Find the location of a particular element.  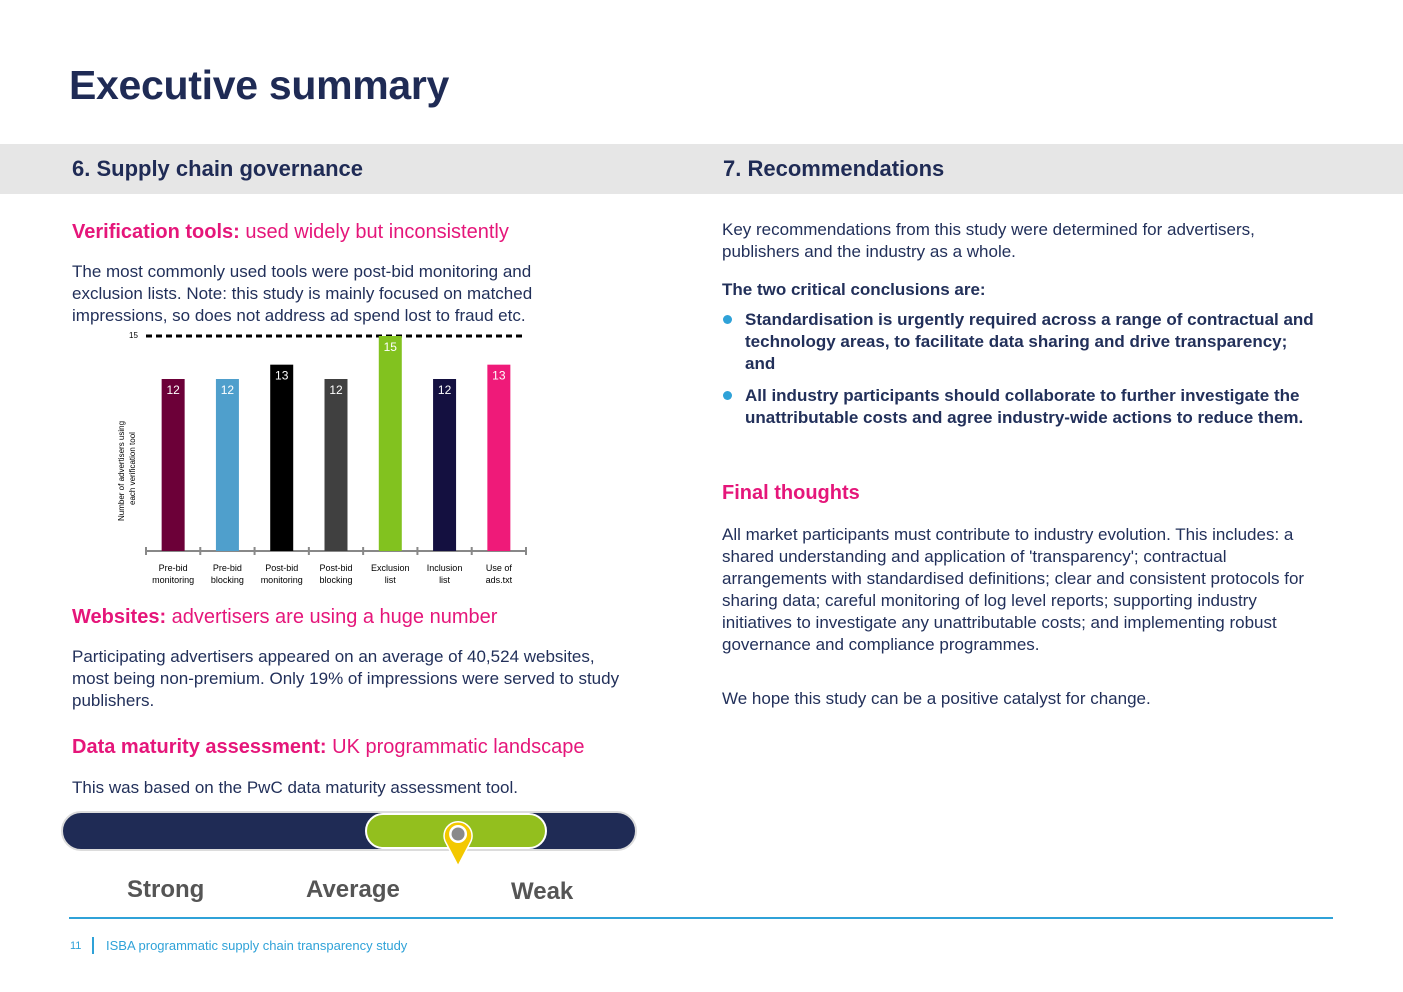

maturity-scale is located at coordinates (349, 839).